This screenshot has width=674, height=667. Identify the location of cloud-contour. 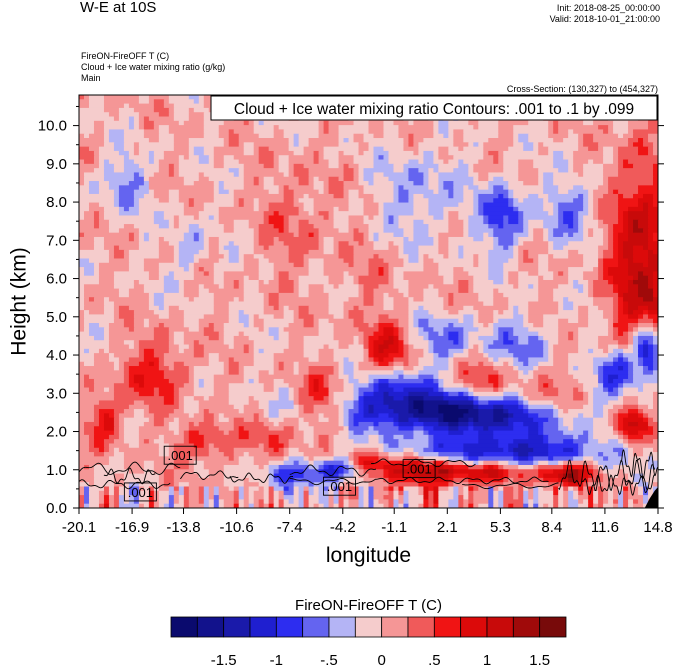
(209, 475).